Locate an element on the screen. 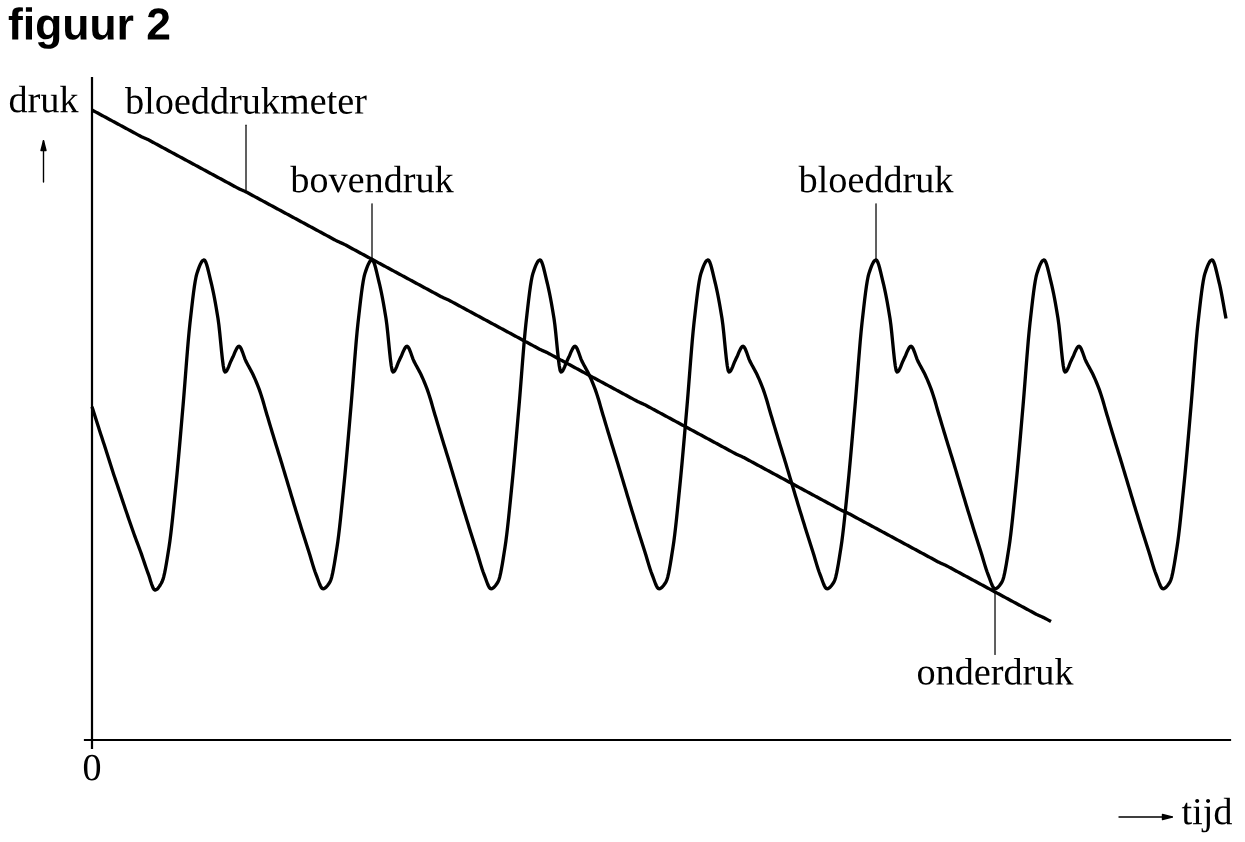 This screenshot has width=1245, height=842. x-axis-title: tijd is located at coordinates (1206, 815).